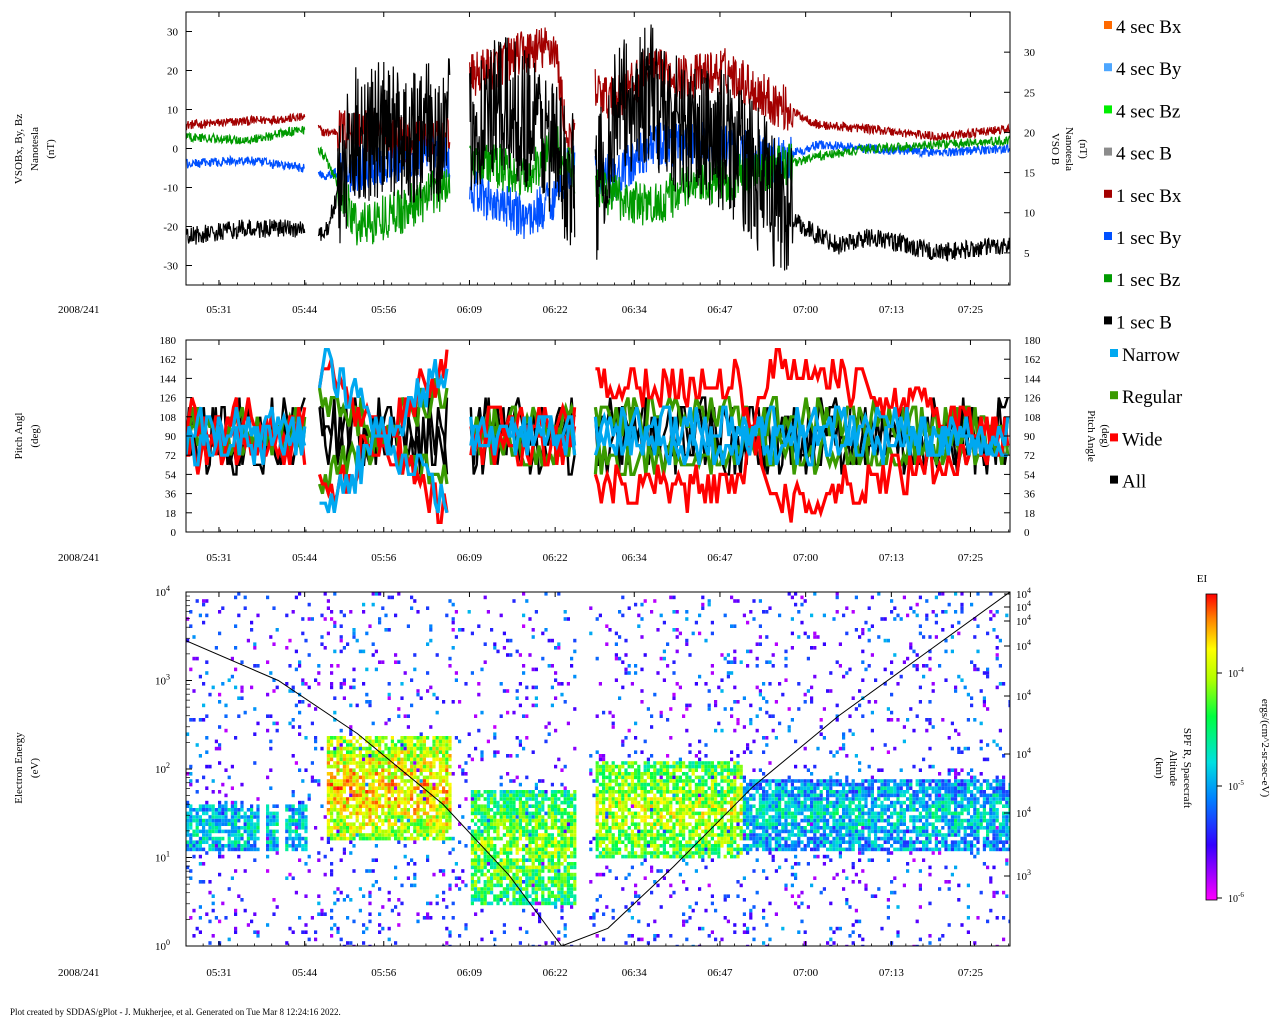  Describe the element at coordinates (168, 418) in the screenshot. I see `pitch-ytick-label: 108` at that location.